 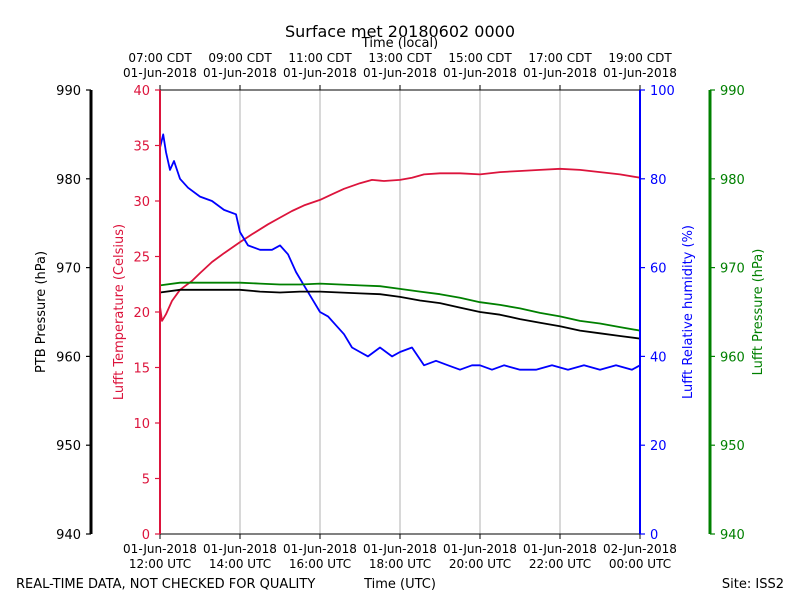 What do you see at coordinates (320, 58) in the screenshot?
I see `top-tick-label-time: 11:00 CDT` at bounding box center [320, 58].